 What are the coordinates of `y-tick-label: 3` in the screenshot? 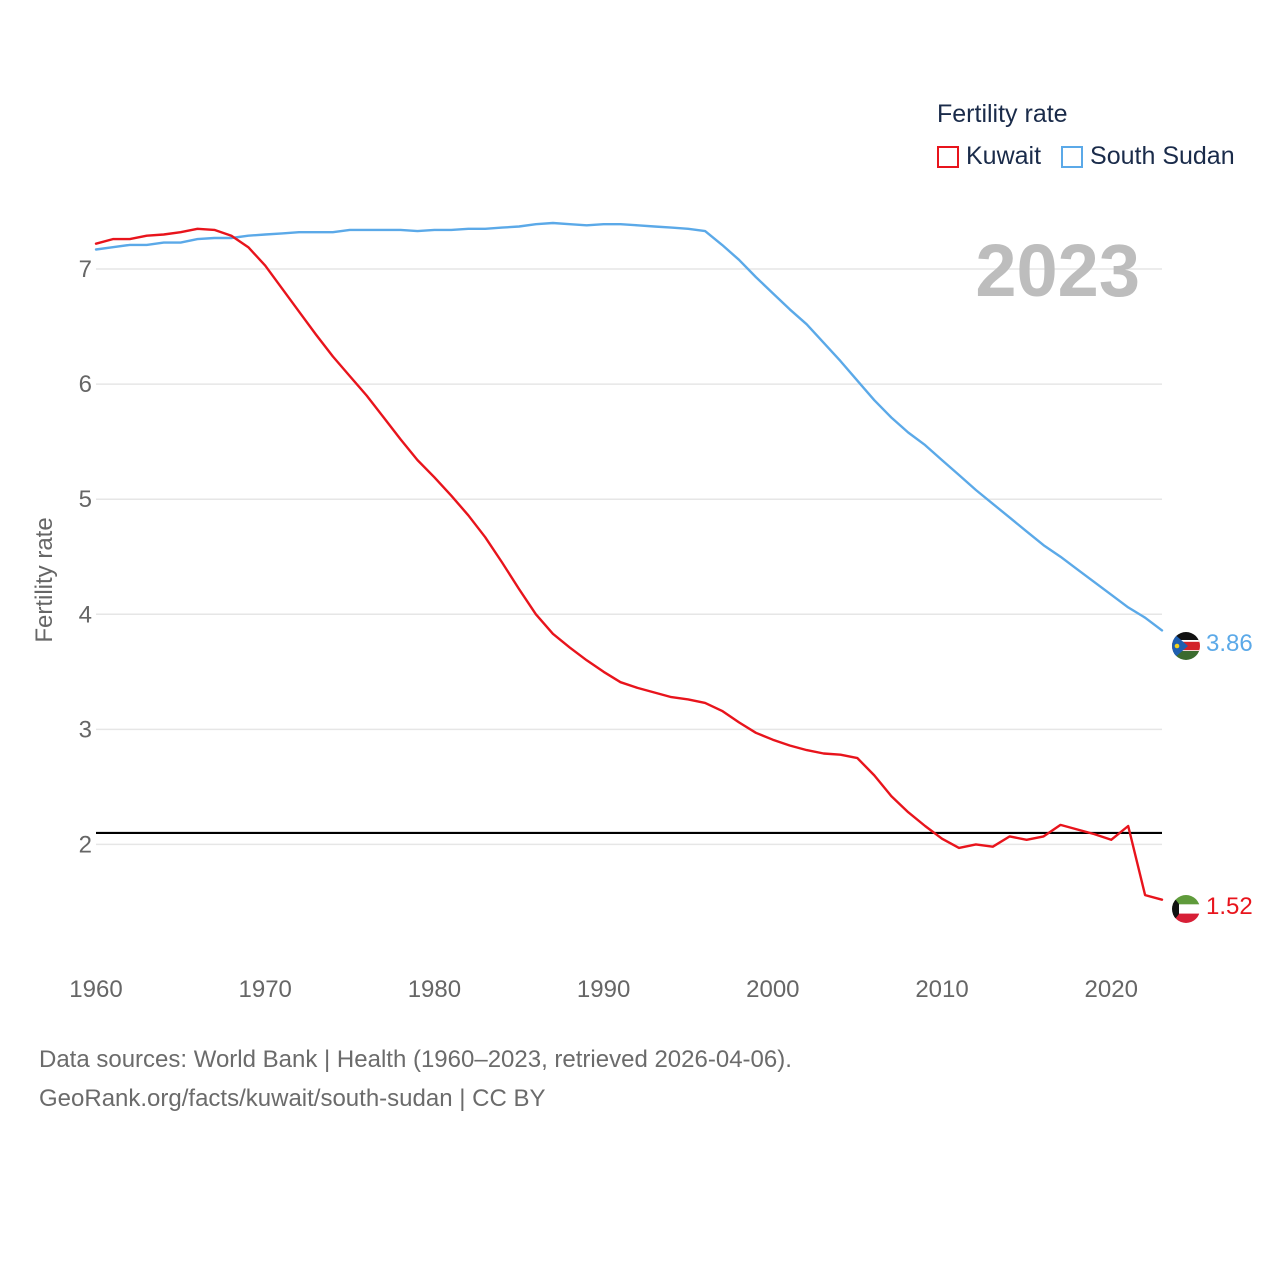 It's located at (85, 729).